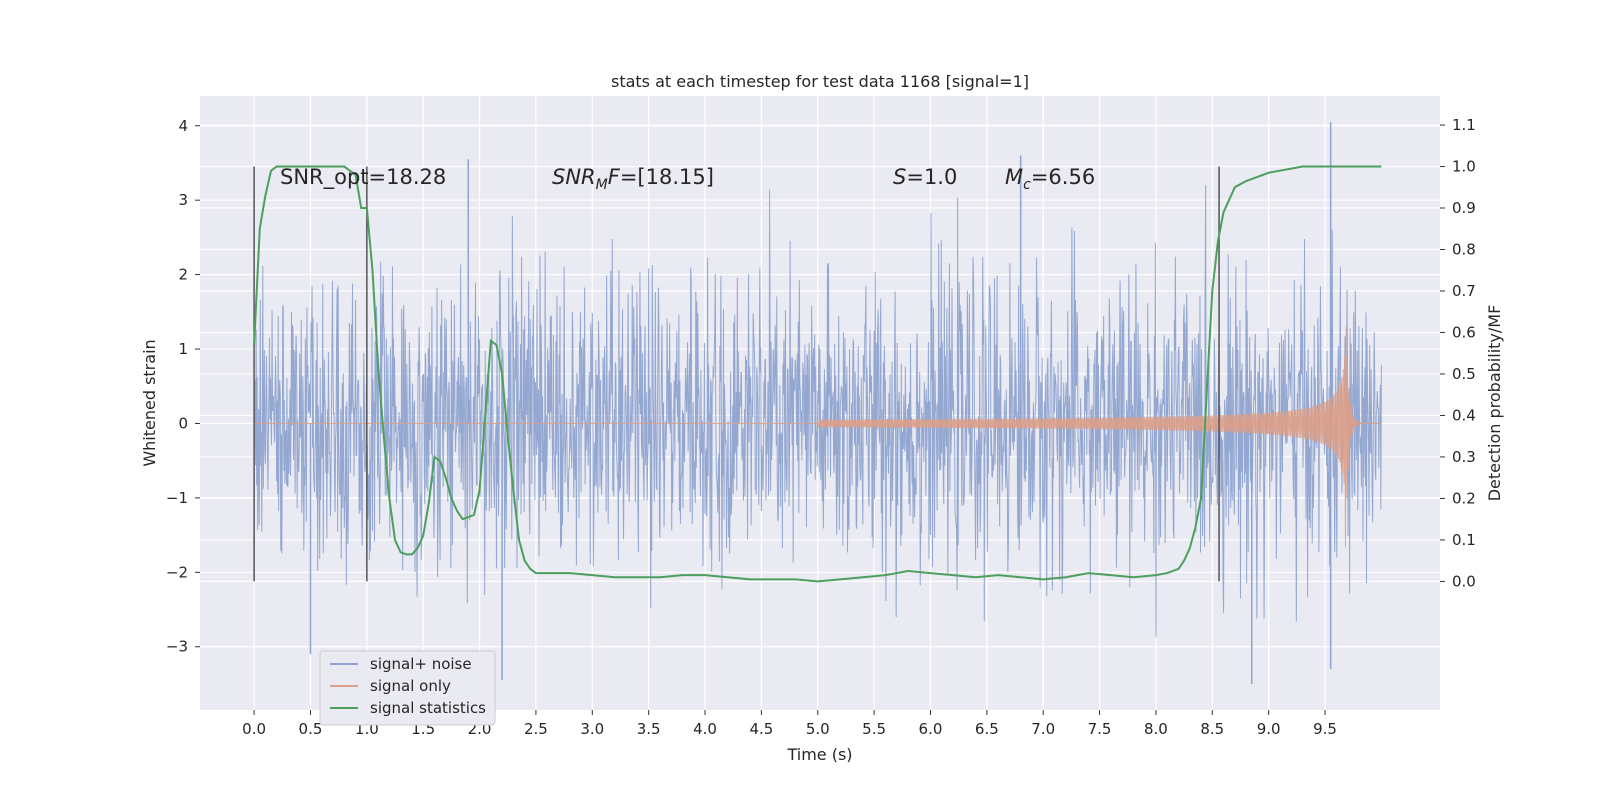 Image resolution: width=1600 pixels, height=800 pixels. What do you see at coordinates (183, 200) in the screenshot?
I see `y-tick-label: 3` at bounding box center [183, 200].